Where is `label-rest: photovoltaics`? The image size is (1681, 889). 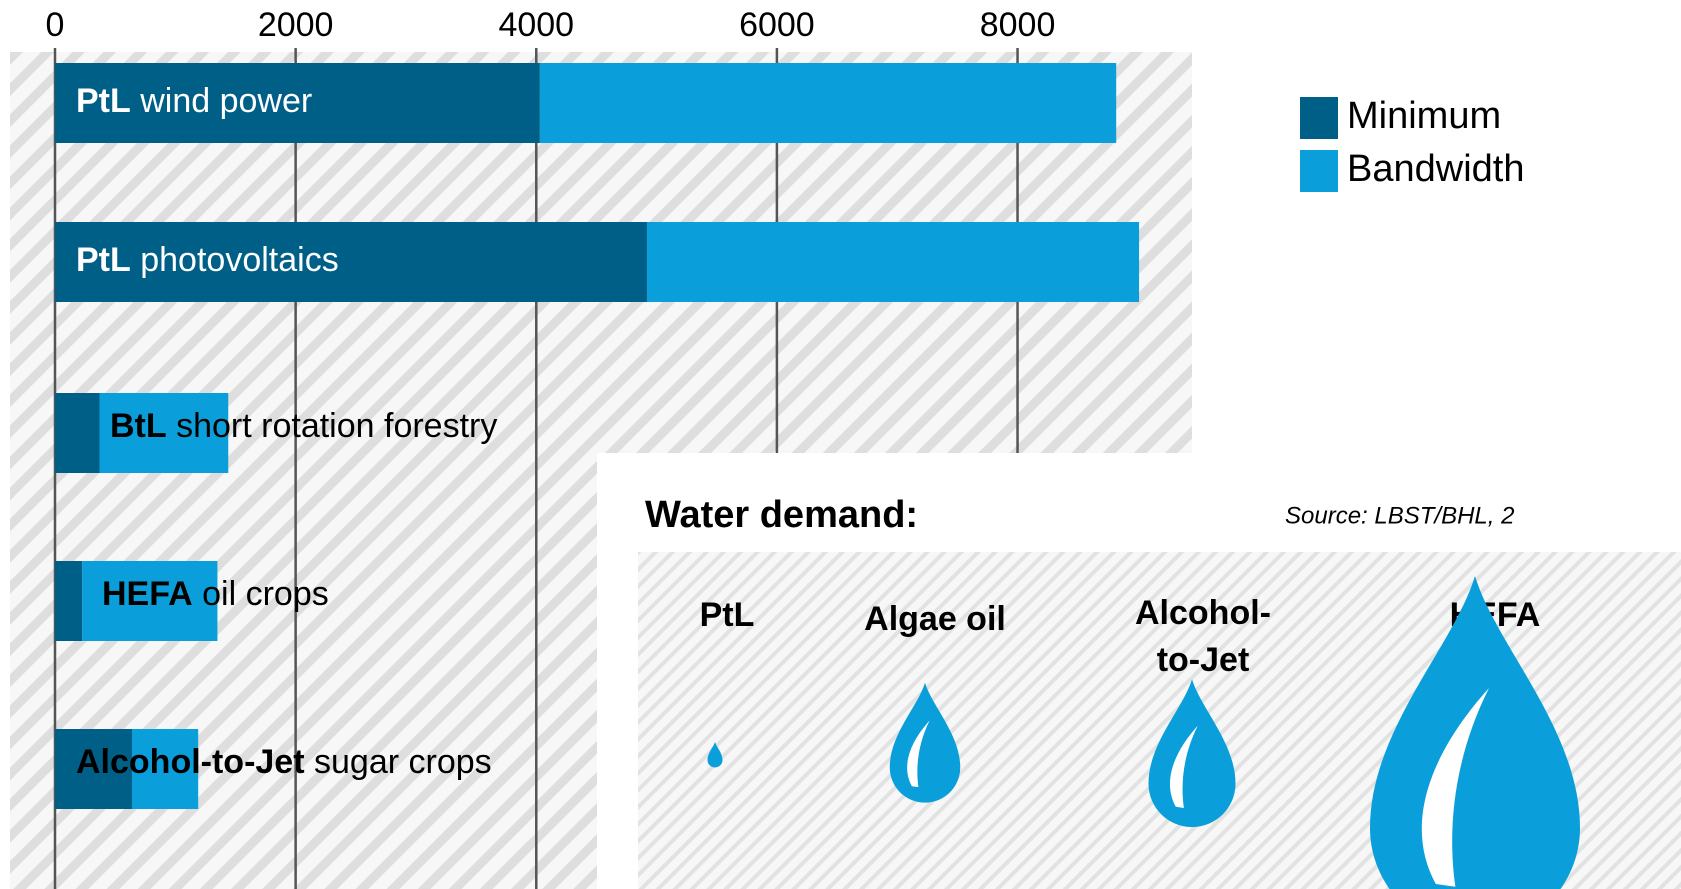 label-rest: photovoltaics is located at coordinates (239, 260).